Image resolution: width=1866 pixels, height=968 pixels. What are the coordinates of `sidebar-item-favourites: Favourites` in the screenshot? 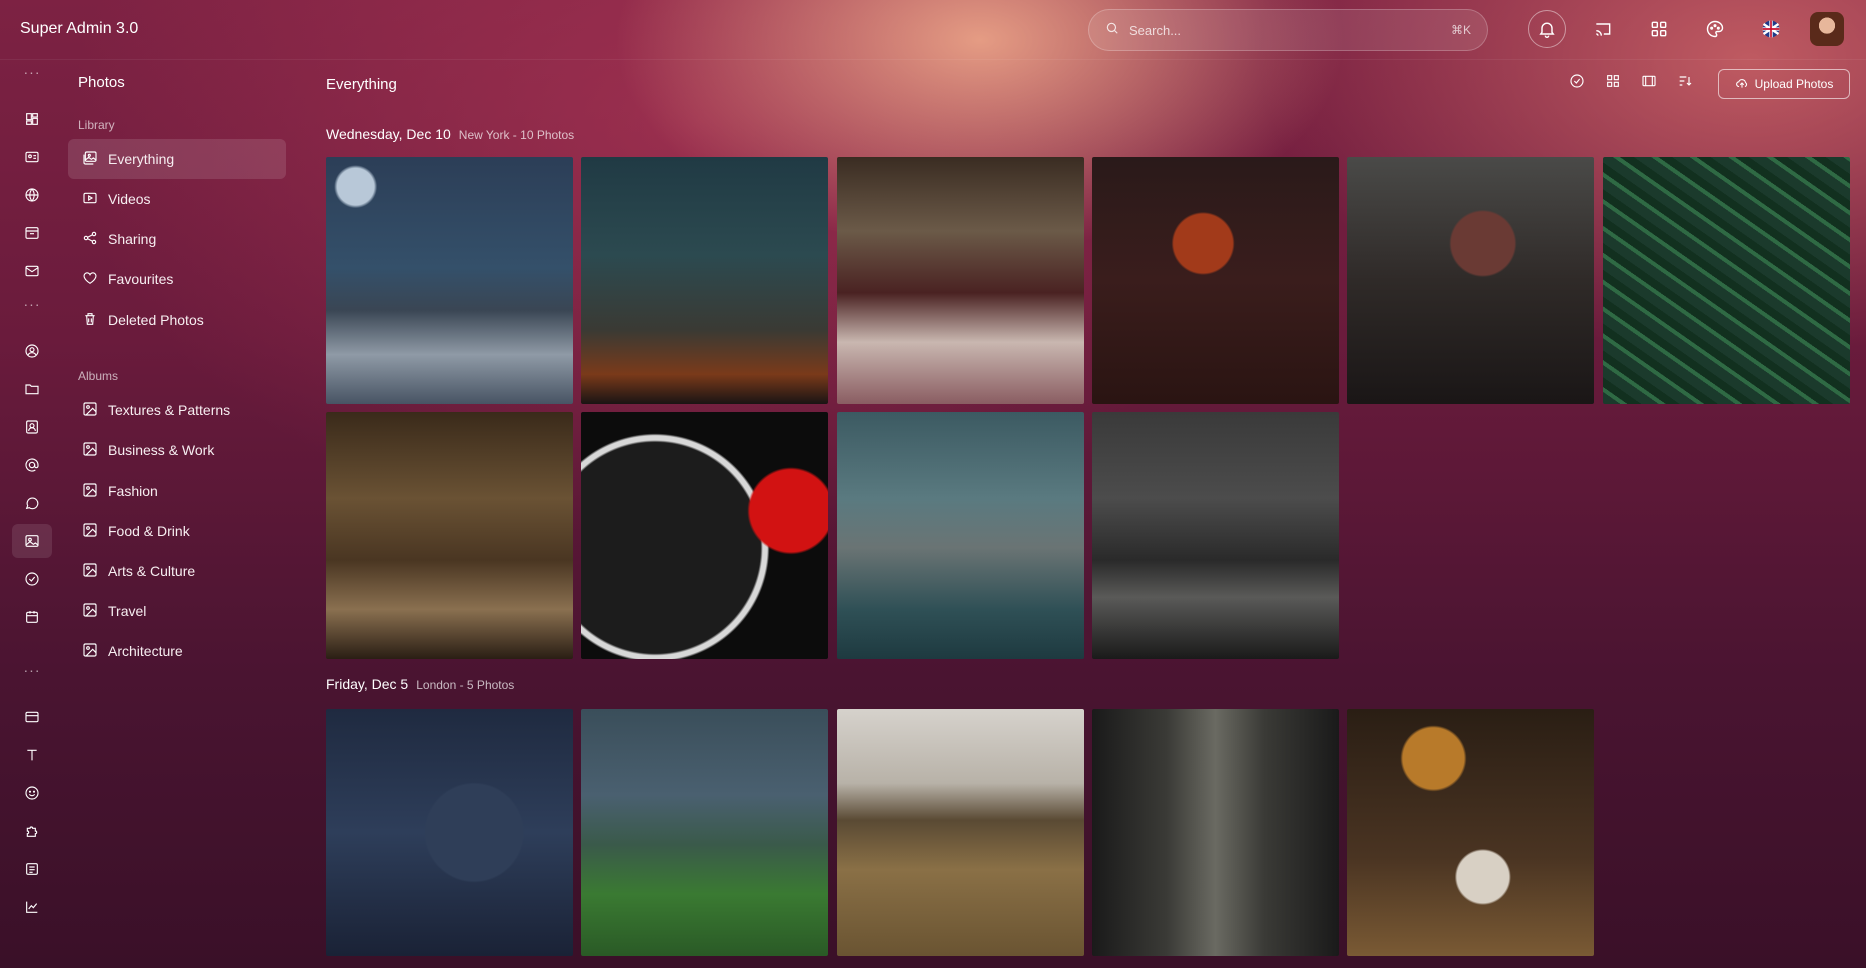 It's located at (177, 279).